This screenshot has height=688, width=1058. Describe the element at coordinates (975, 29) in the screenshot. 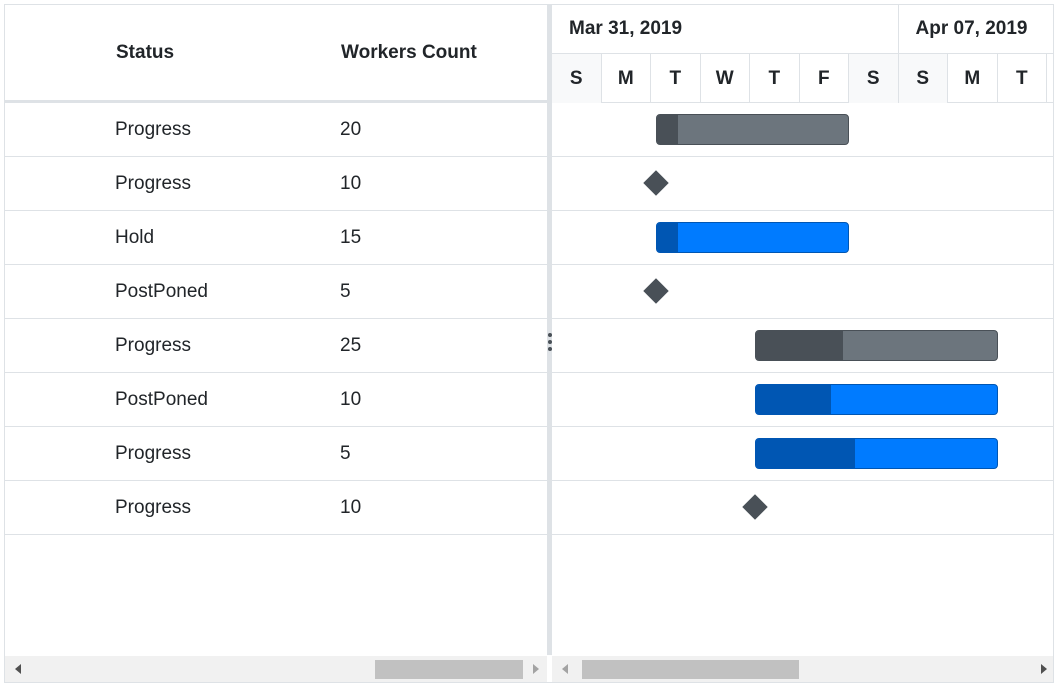

I see `timeline-week-label: Apr 07, 2019` at that location.